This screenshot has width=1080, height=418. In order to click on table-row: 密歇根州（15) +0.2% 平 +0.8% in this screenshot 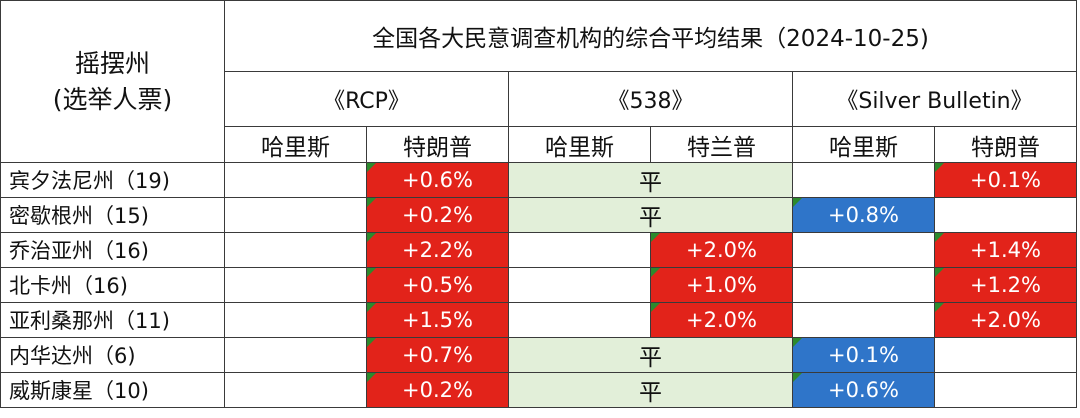, I will do `click(538, 215)`.